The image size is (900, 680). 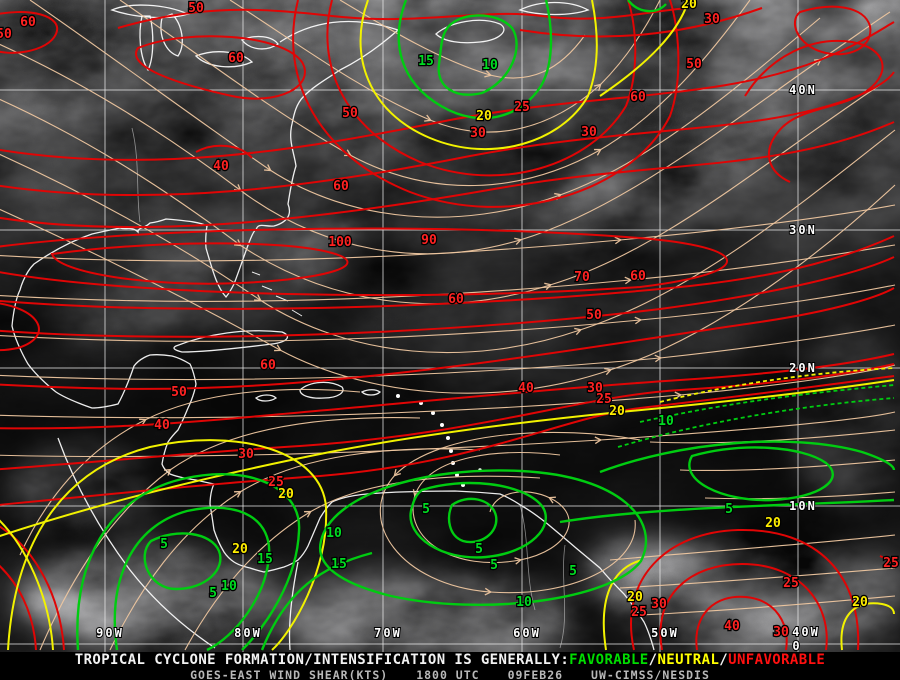 What do you see at coordinates (388, 633) in the screenshot?
I see `longitude-label: 70W` at bounding box center [388, 633].